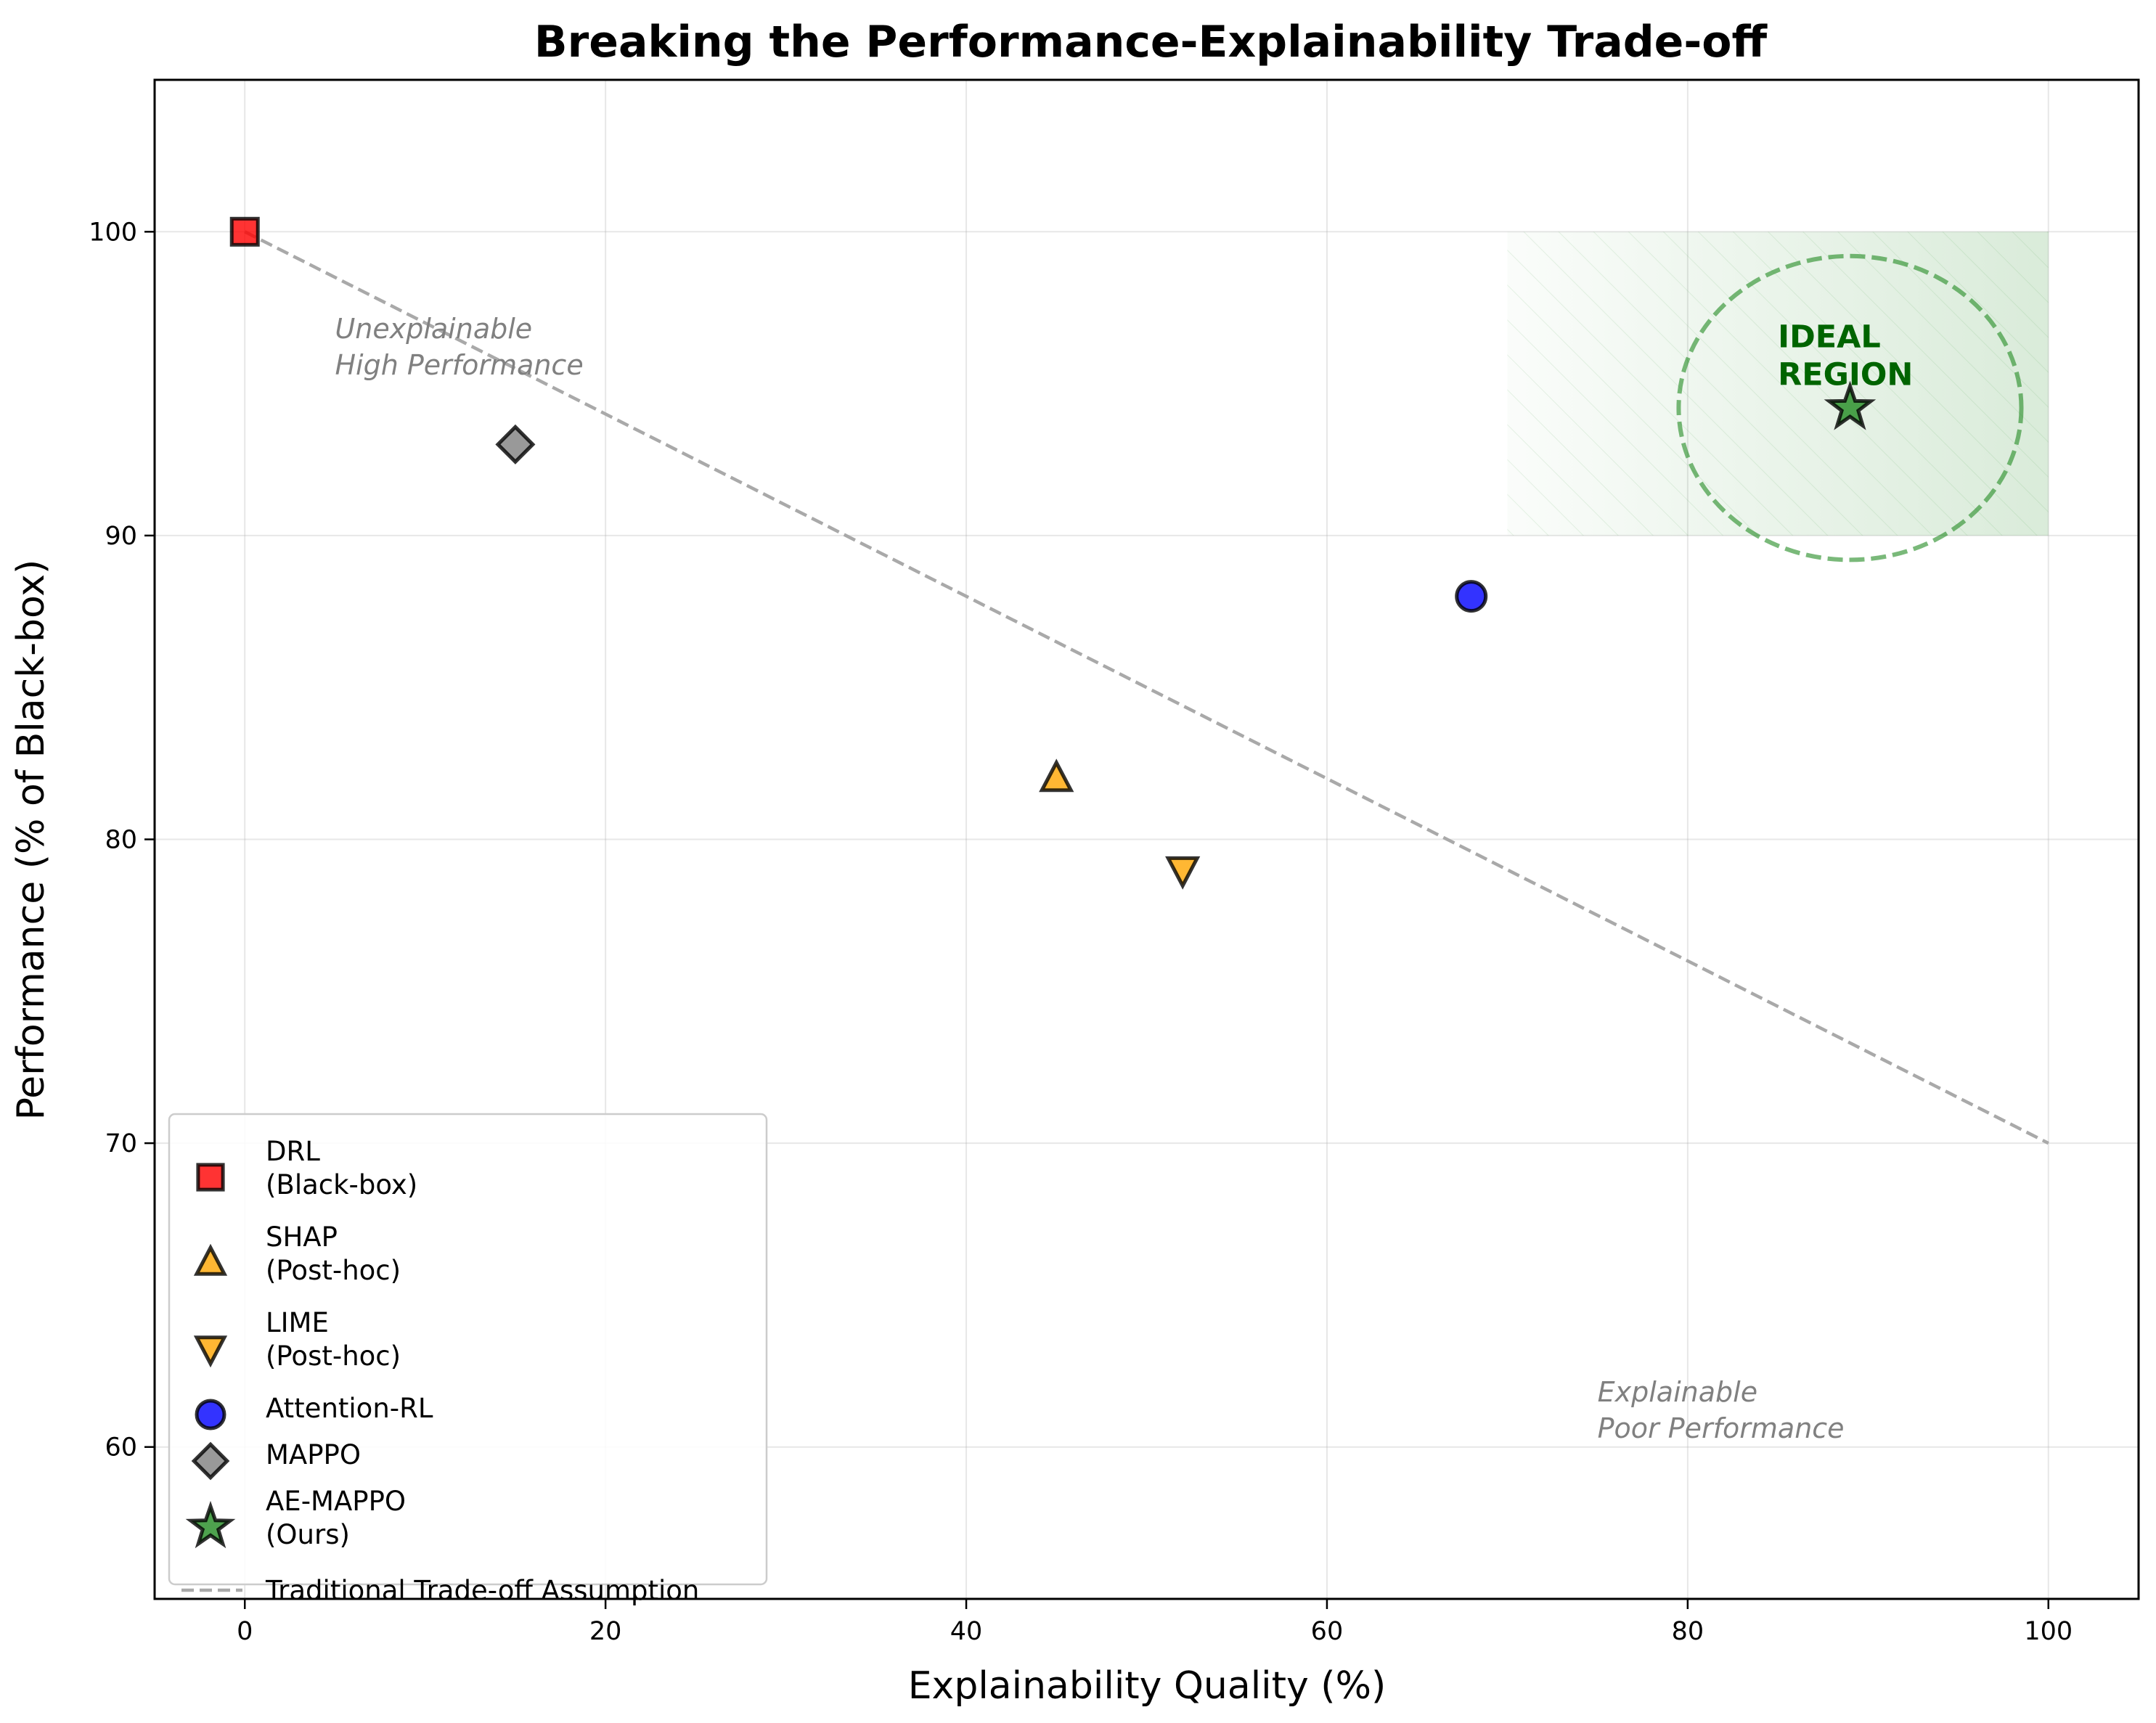 The height and width of the screenshot is (1723, 2156). What do you see at coordinates (1148, 1686) in the screenshot?
I see `x-axis-label: Explainability Quality (%)` at bounding box center [1148, 1686].